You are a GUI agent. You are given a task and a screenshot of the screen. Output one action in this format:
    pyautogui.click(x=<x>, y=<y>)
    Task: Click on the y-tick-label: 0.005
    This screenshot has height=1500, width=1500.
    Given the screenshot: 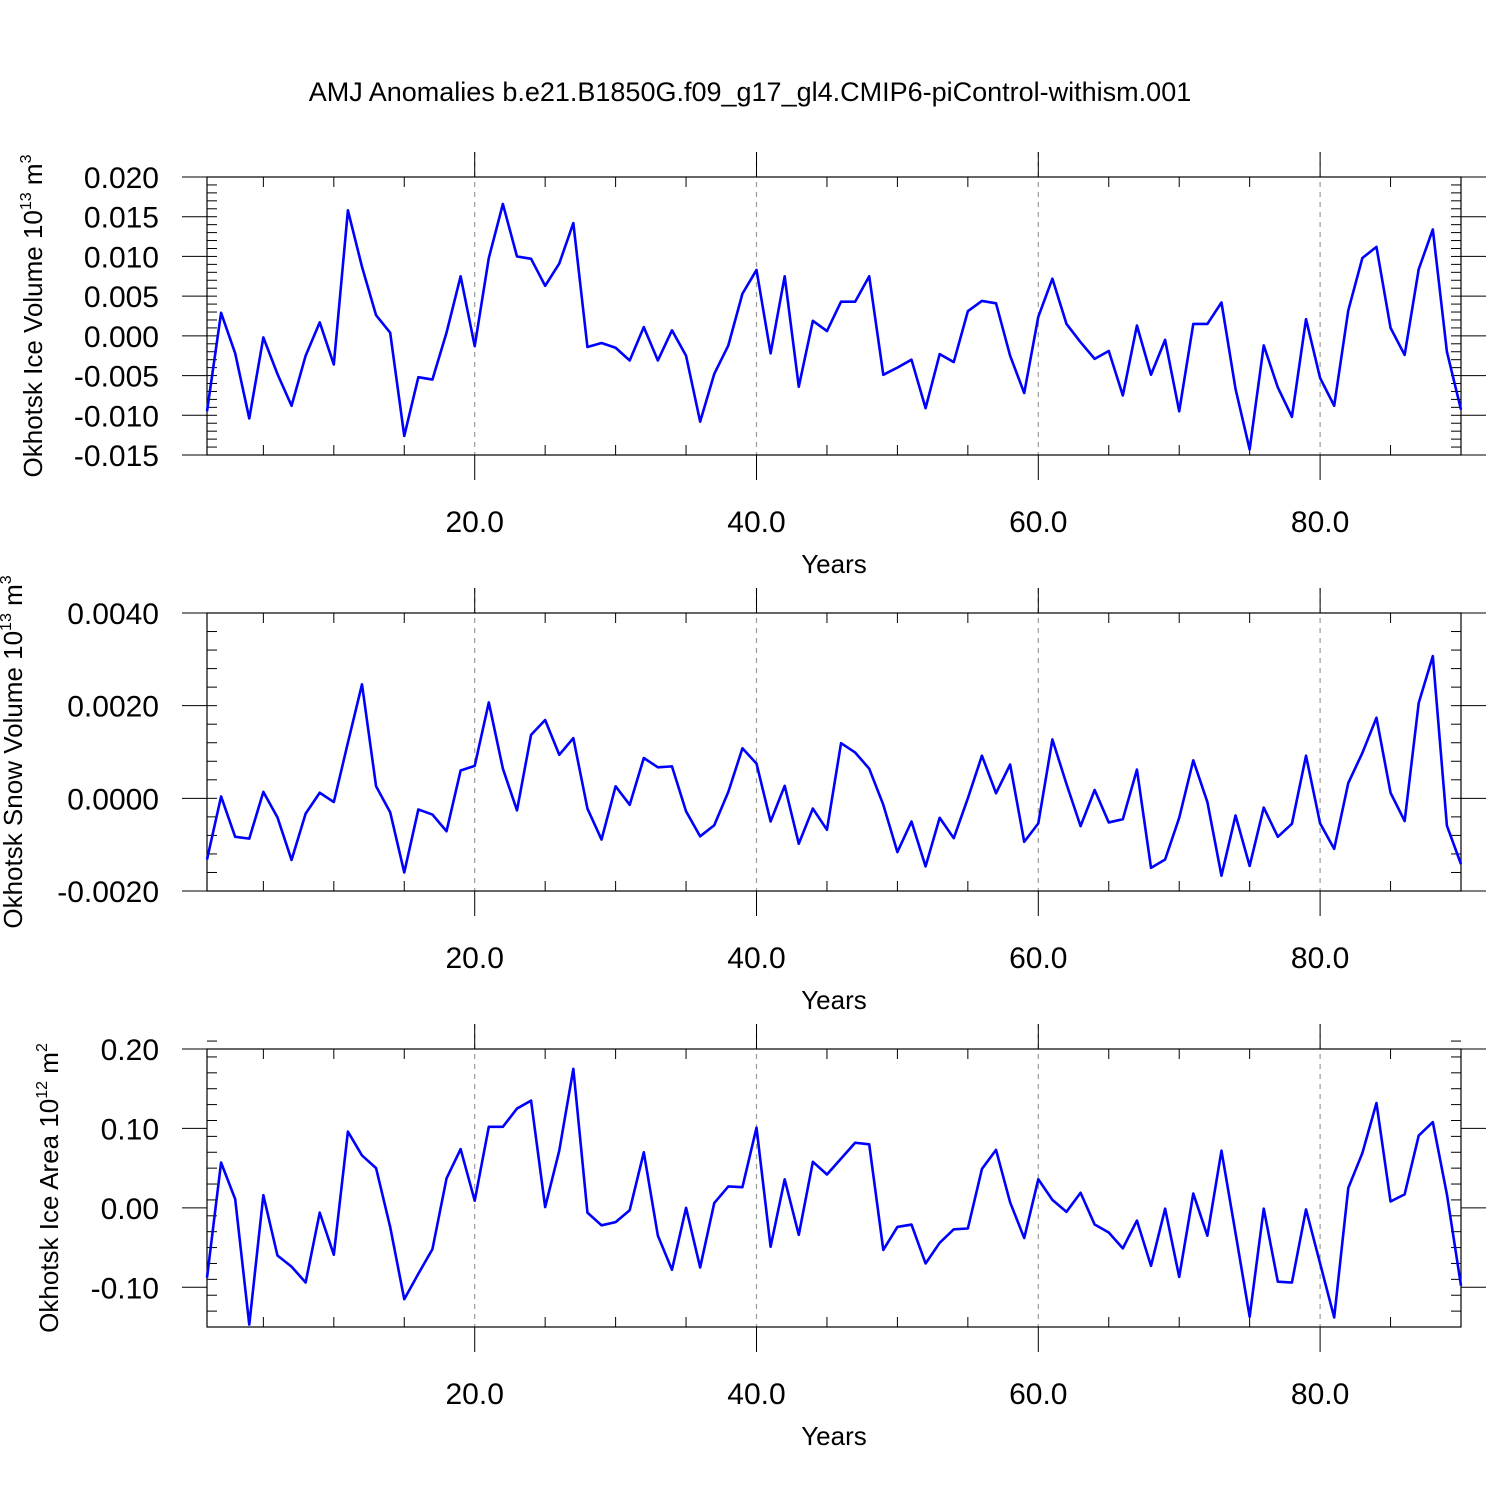 What is the action you would take?
    pyautogui.click(x=121, y=297)
    